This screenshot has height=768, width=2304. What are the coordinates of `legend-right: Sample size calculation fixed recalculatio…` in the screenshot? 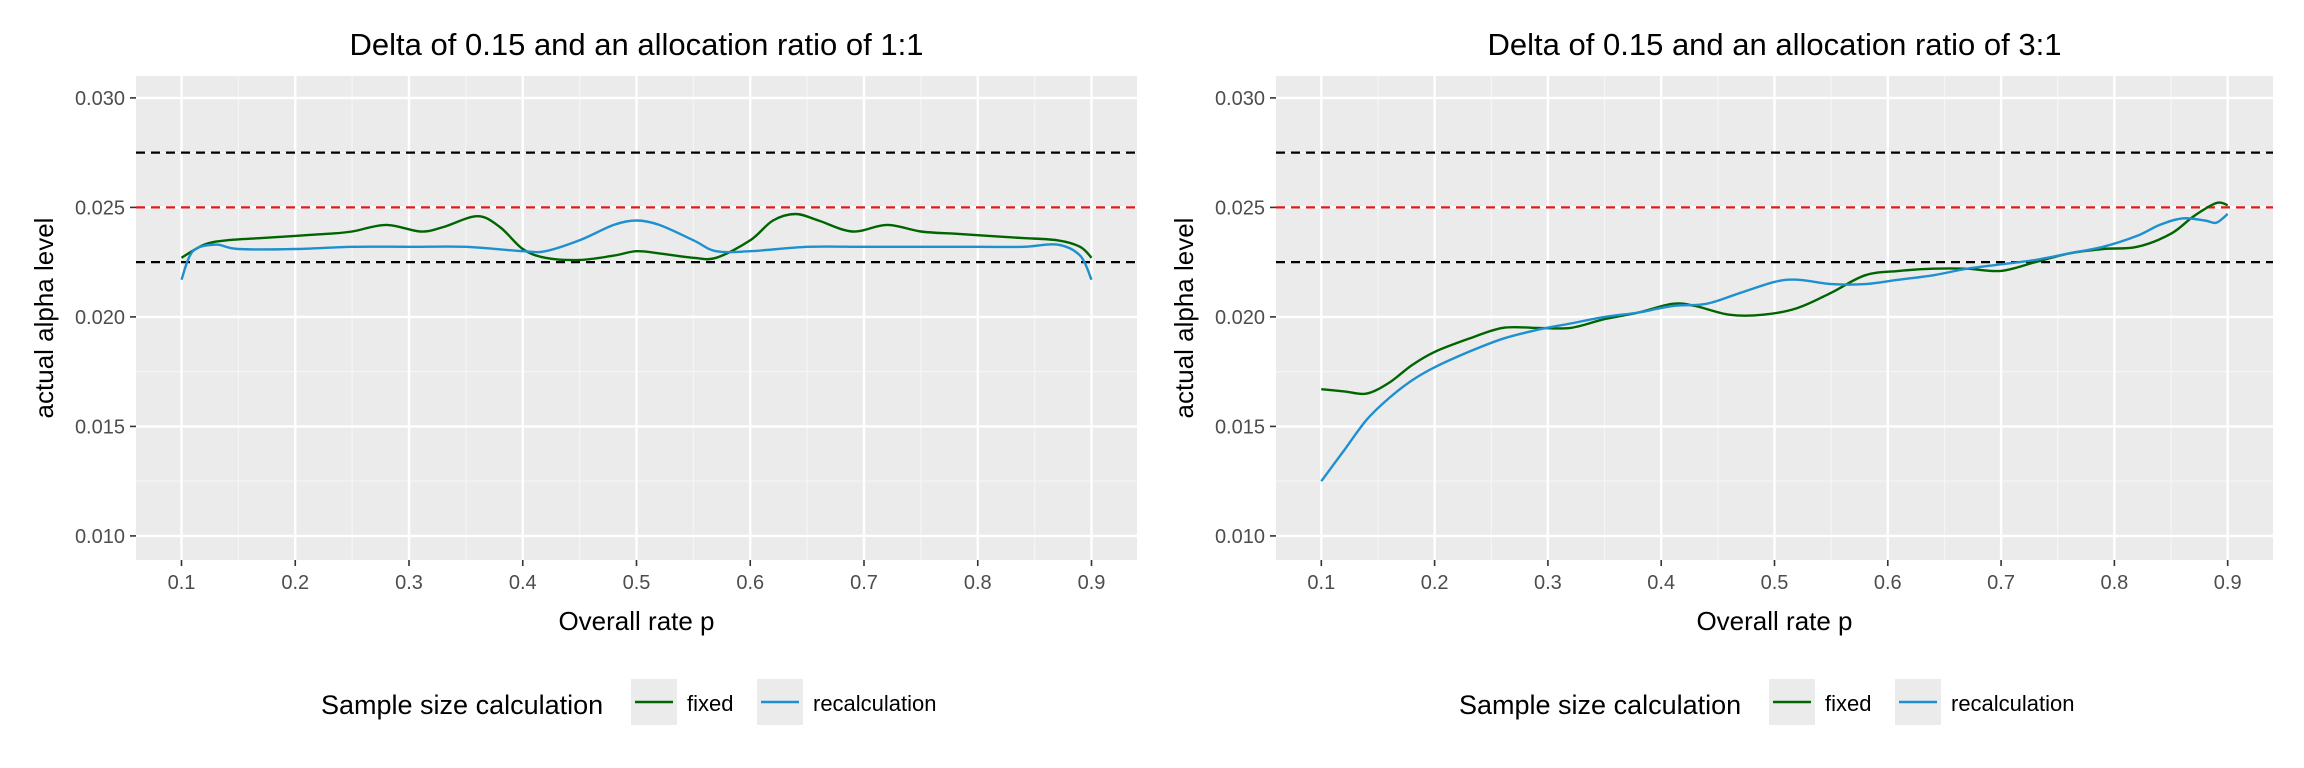 It's located at (1767, 702).